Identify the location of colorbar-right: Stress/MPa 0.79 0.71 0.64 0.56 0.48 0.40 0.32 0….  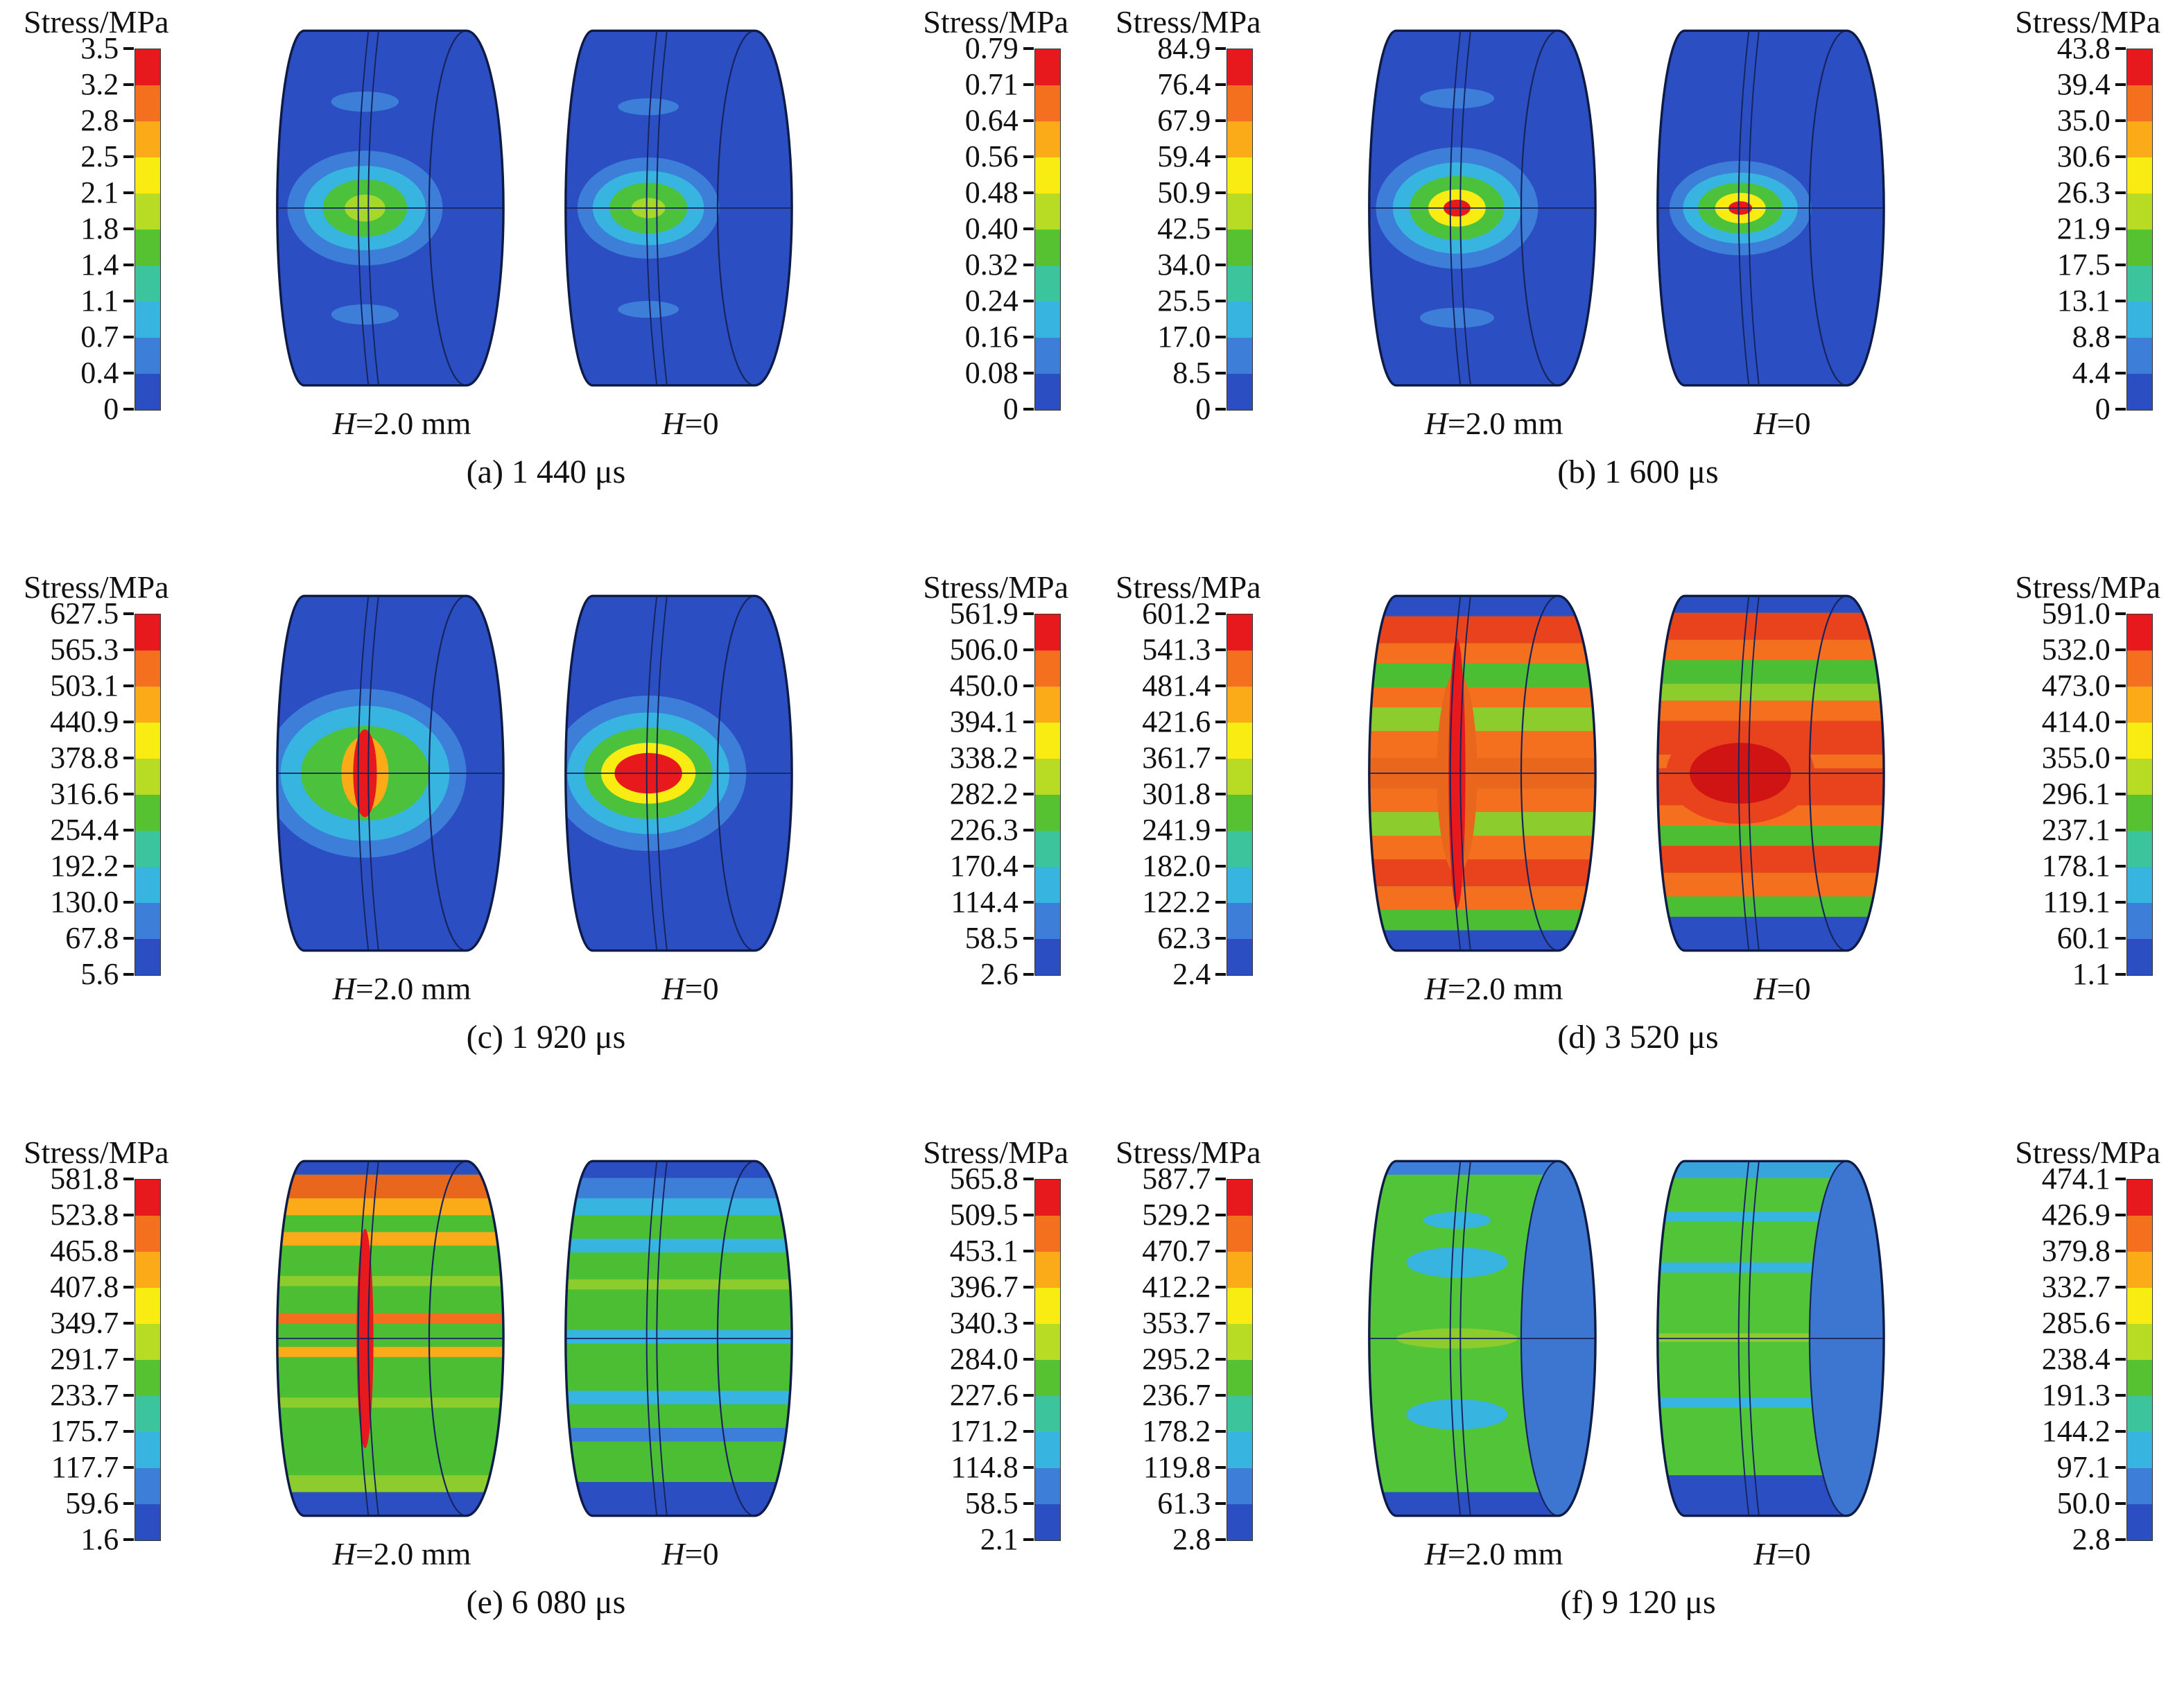
(995, 214).